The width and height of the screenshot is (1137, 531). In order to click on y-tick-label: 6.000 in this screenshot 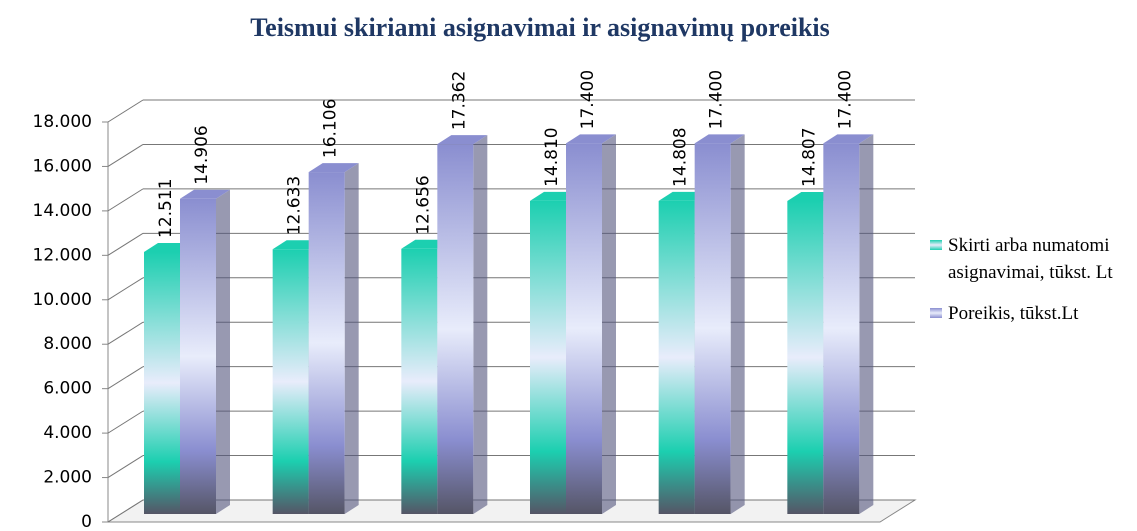, I will do `click(67, 389)`.